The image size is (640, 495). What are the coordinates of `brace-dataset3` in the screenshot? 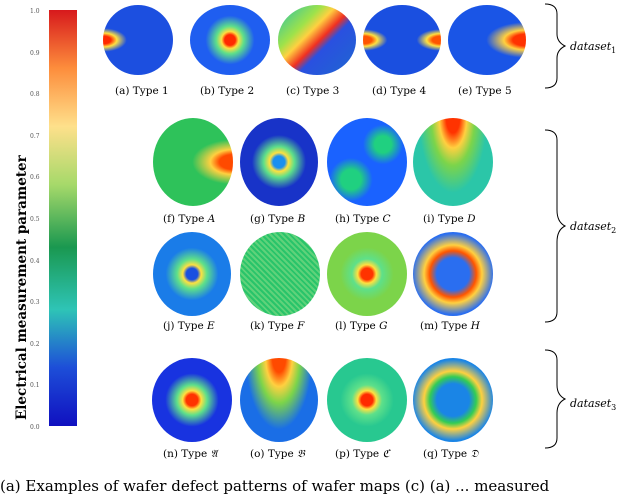 It's located at (555, 399).